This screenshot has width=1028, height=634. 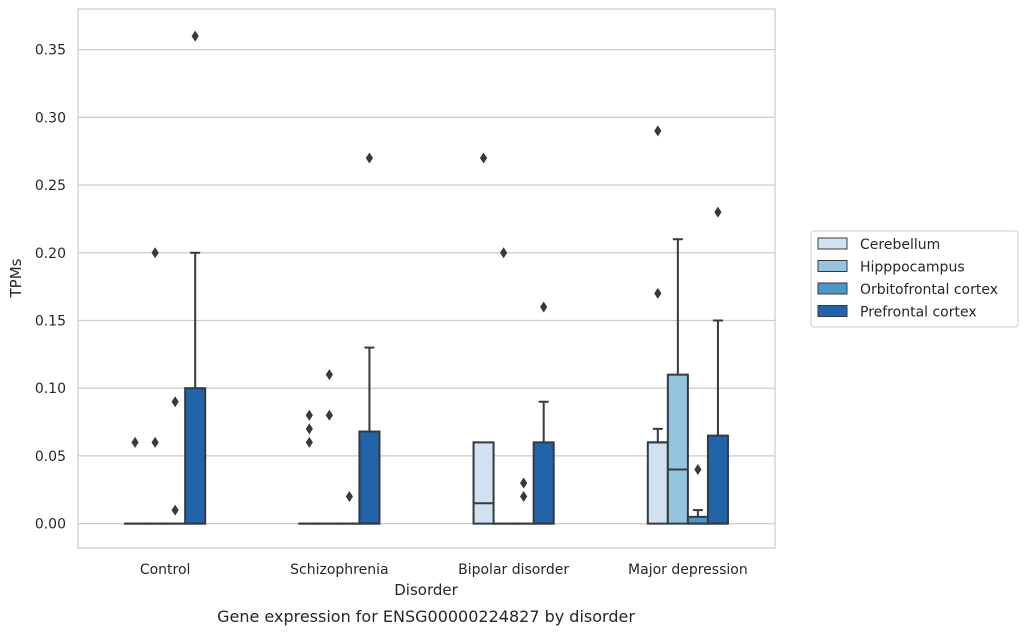 I want to click on legend-label: Orbitofrontal cortex, so click(x=929, y=290).